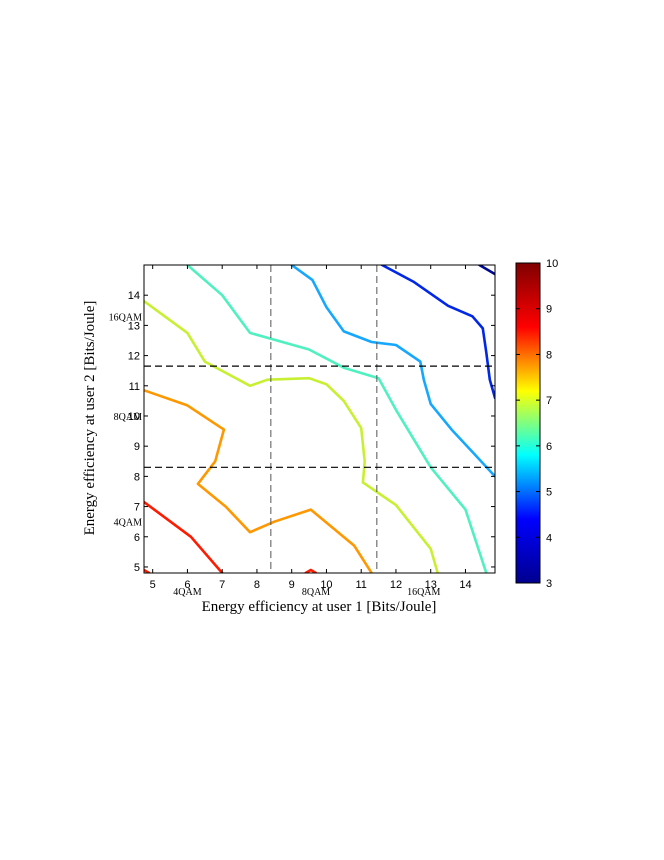  I want to click on y-tick-label: 8, so click(137, 477).